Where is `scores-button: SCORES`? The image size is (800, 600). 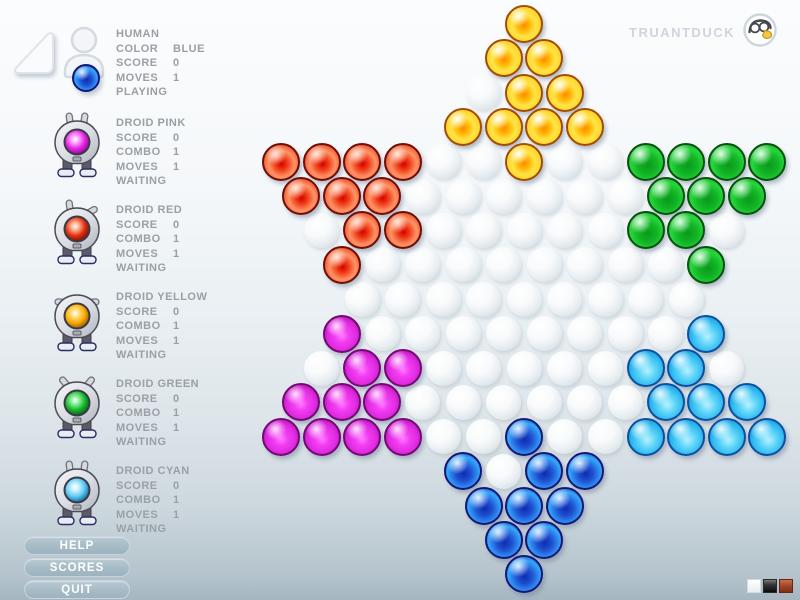
scores-button: SCORES is located at coordinates (77, 567).